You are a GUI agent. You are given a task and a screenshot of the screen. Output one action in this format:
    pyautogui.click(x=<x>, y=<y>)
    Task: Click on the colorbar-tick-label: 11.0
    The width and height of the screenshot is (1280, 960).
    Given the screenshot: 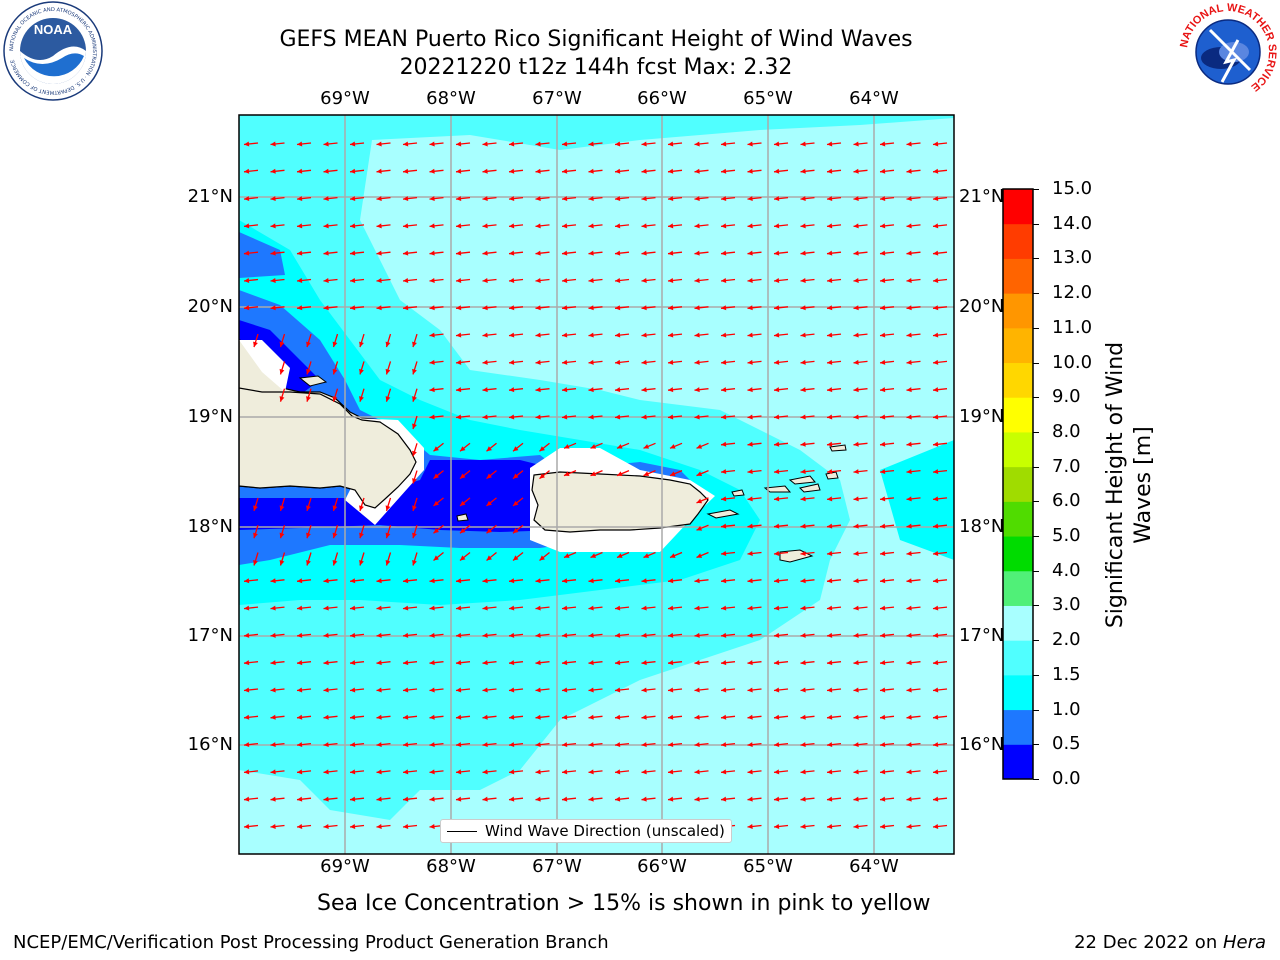 What is the action you would take?
    pyautogui.click(x=1072, y=327)
    